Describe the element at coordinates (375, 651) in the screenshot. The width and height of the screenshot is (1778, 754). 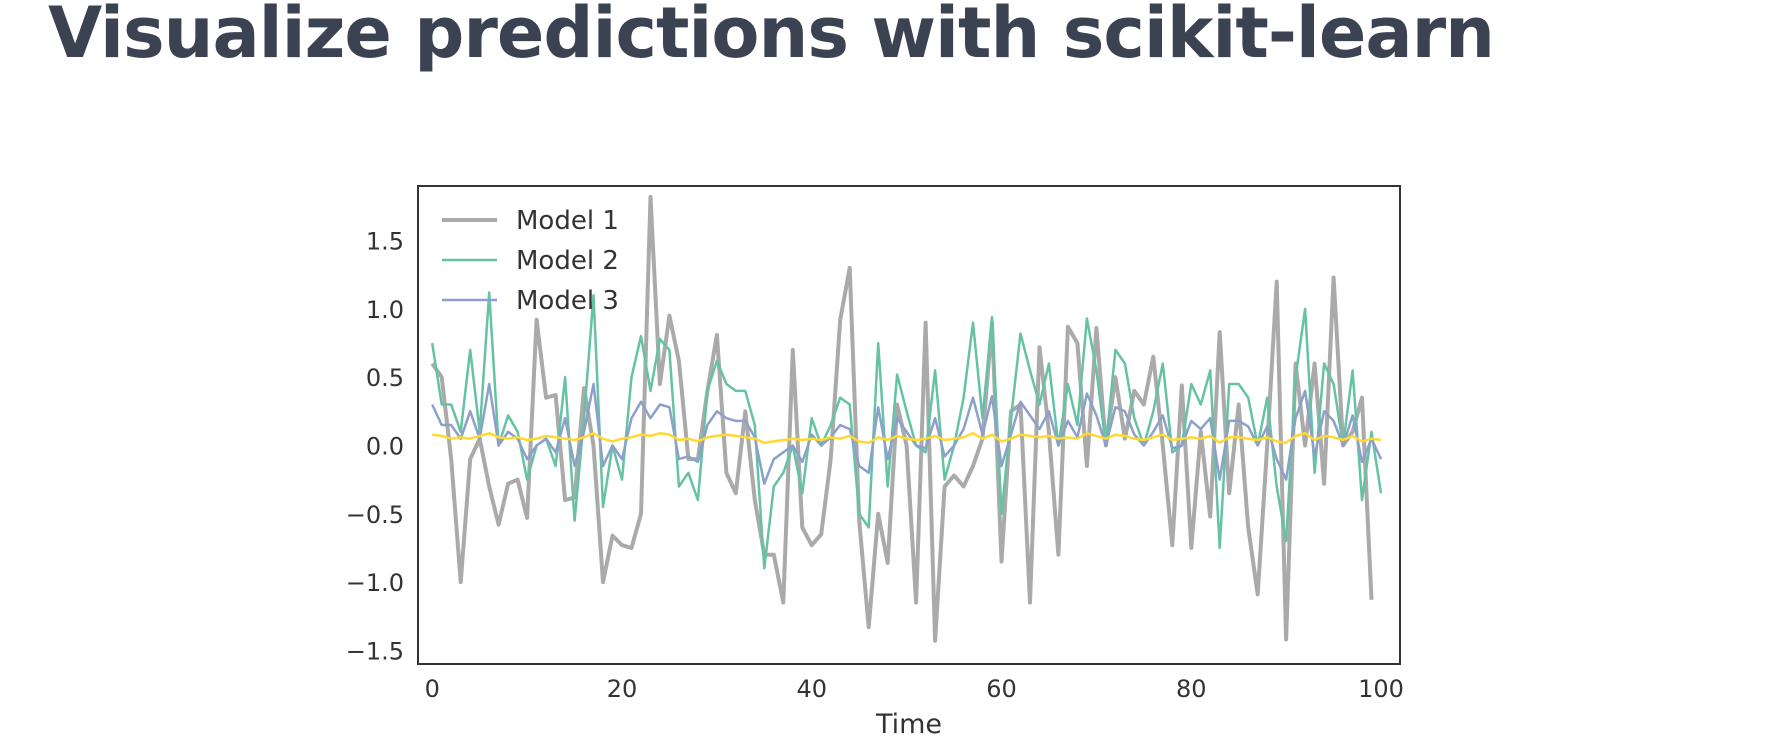
I see `y-tick-label: −1.5` at that location.